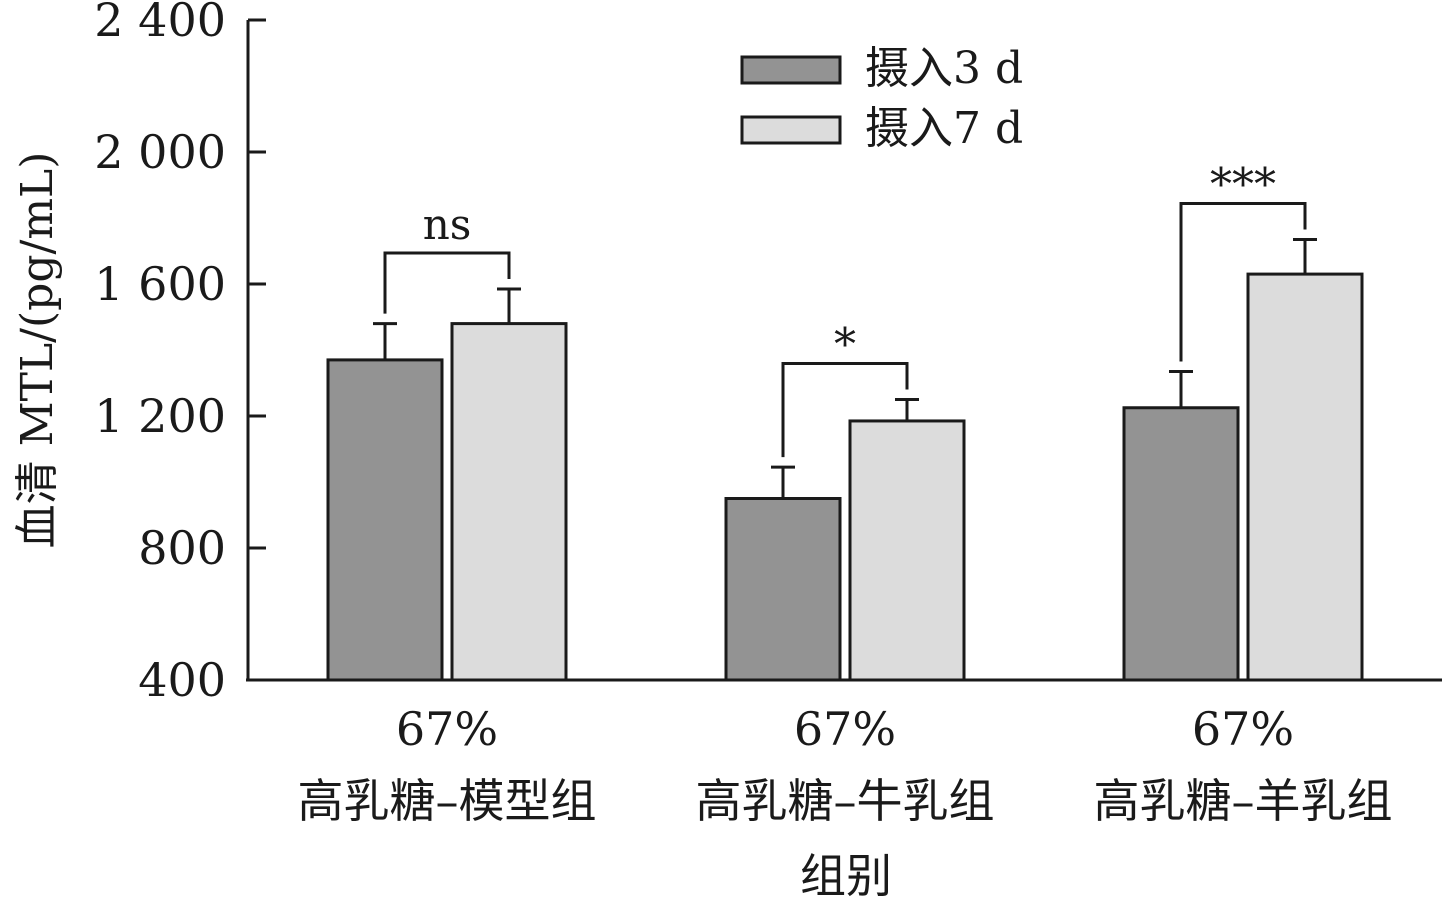 This screenshot has width=1446, height=904. Describe the element at coordinates (160, 23) in the screenshot. I see `y-tick-label: 2 400` at that location.